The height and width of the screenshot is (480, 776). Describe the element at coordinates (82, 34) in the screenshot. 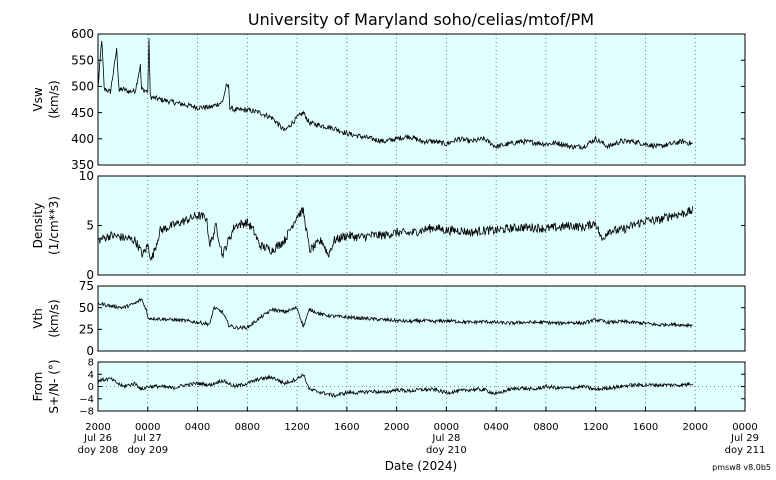

I see `y-tick-label: 600` at that location.